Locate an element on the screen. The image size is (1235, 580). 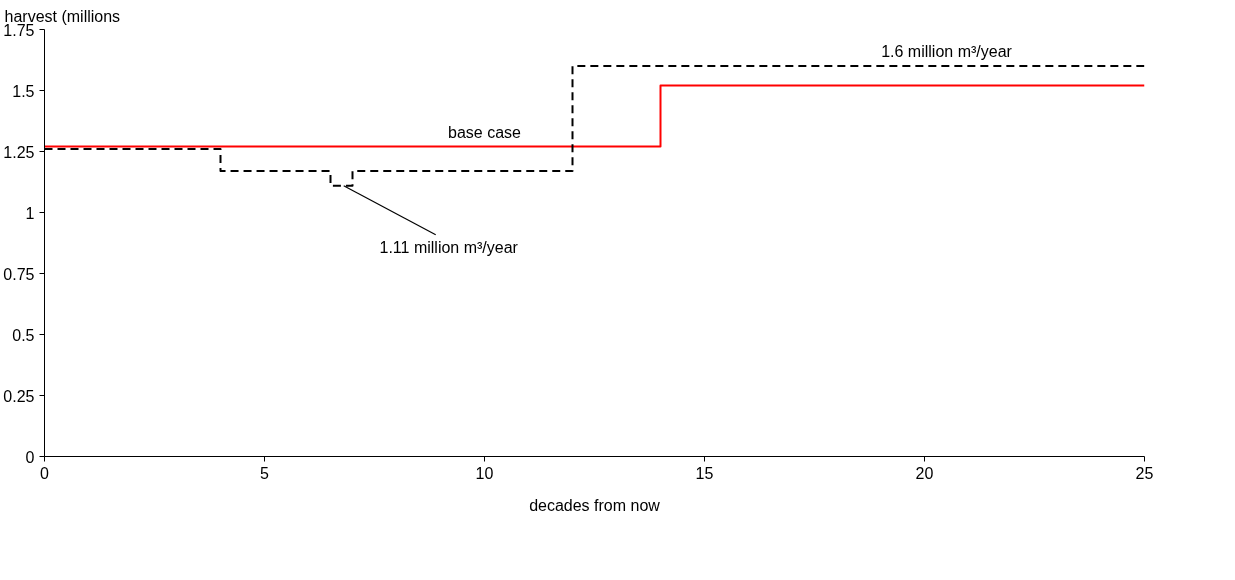
x-tick-label: 0 is located at coordinates (45, 473).